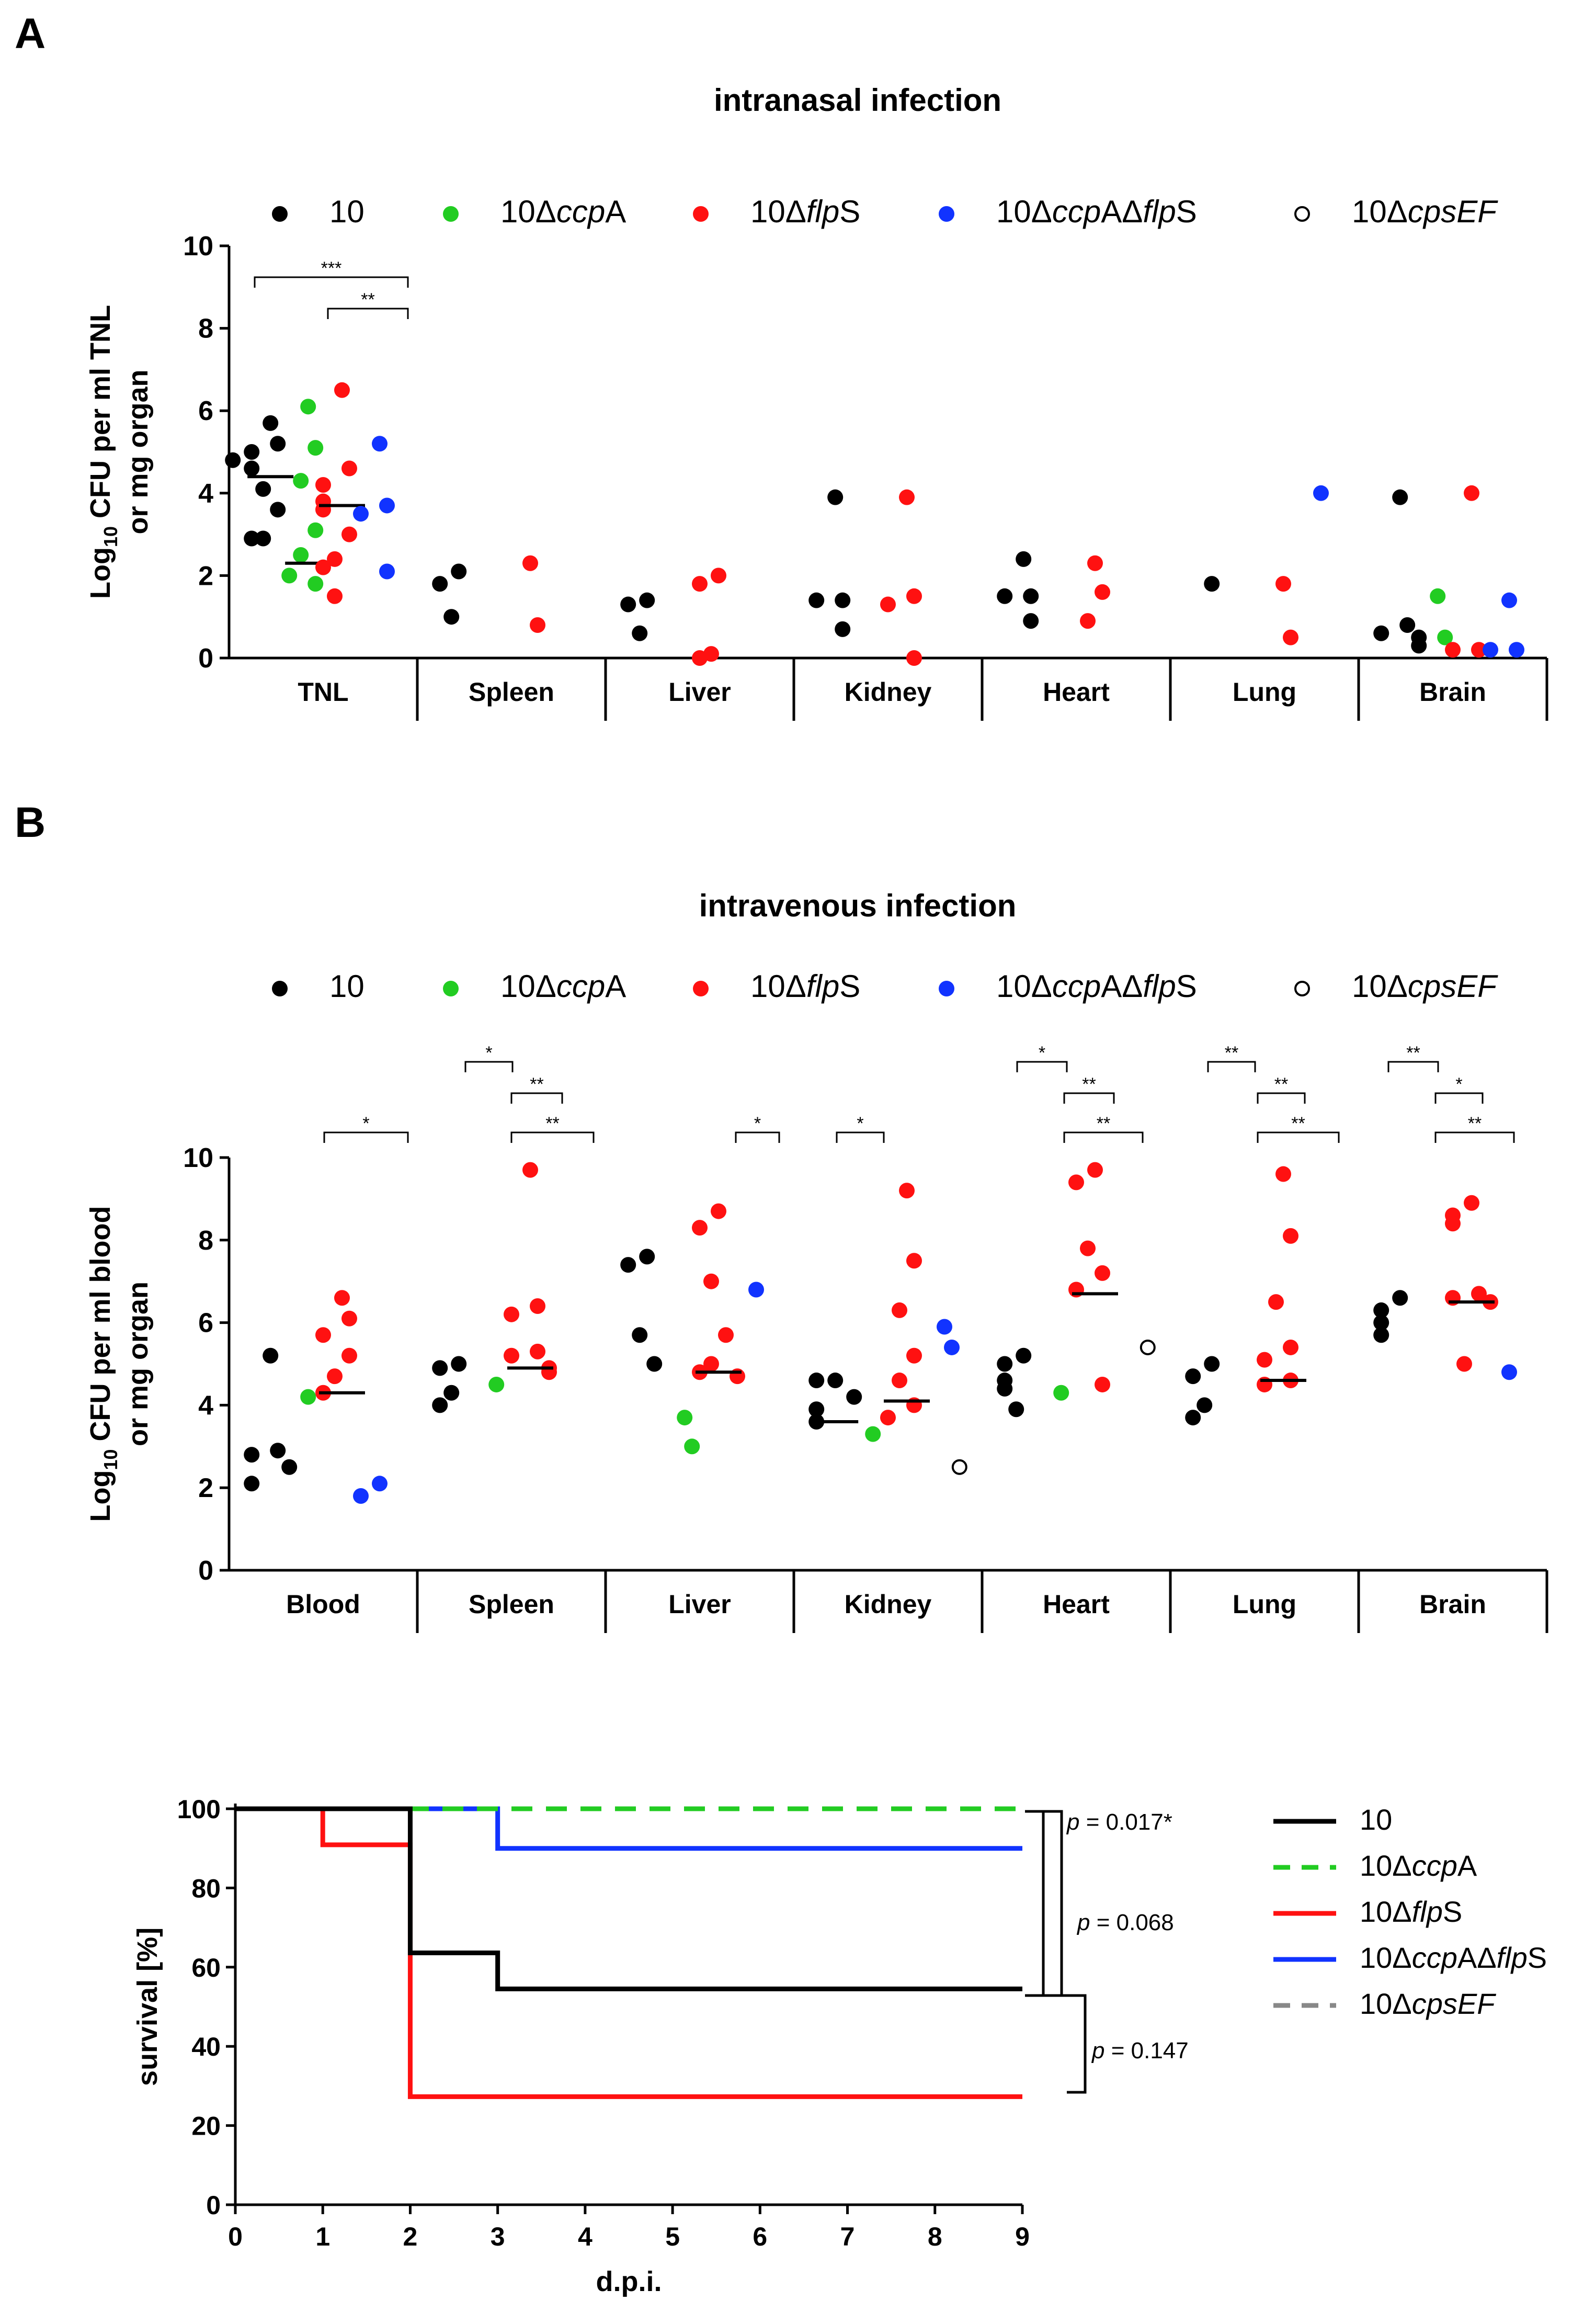  What do you see at coordinates (1077, 1605) in the screenshot?
I see `category-label-heart: Heart` at bounding box center [1077, 1605].